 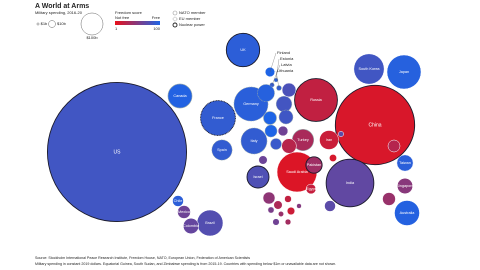 What do you see at coordinates (190, 18) in the screenshot?
I see `eu-legend: EU member` at bounding box center [190, 18].